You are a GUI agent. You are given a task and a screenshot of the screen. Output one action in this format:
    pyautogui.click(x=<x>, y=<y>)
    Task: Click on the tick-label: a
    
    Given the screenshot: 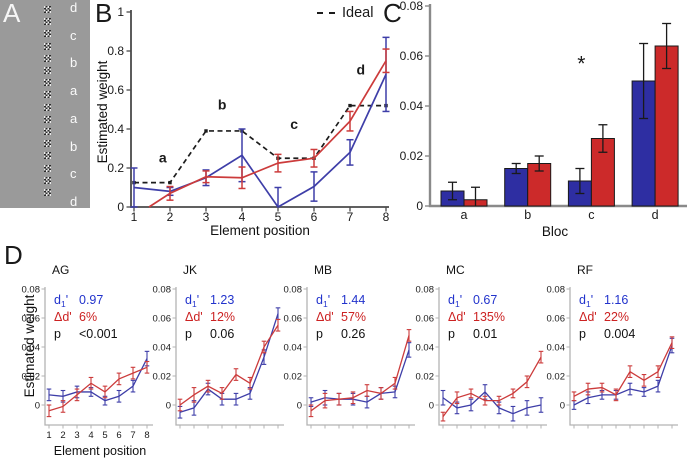 What is the action you would take?
    pyautogui.click(x=464, y=215)
    